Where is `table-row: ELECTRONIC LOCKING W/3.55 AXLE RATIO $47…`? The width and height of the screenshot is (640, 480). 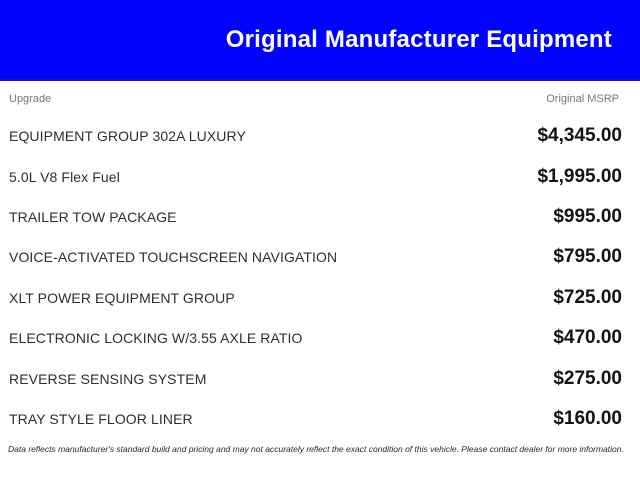
table-row: ELECTRONIC LOCKING W/3.55 AXLE RATIO $47… is located at coordinates (320, 338).